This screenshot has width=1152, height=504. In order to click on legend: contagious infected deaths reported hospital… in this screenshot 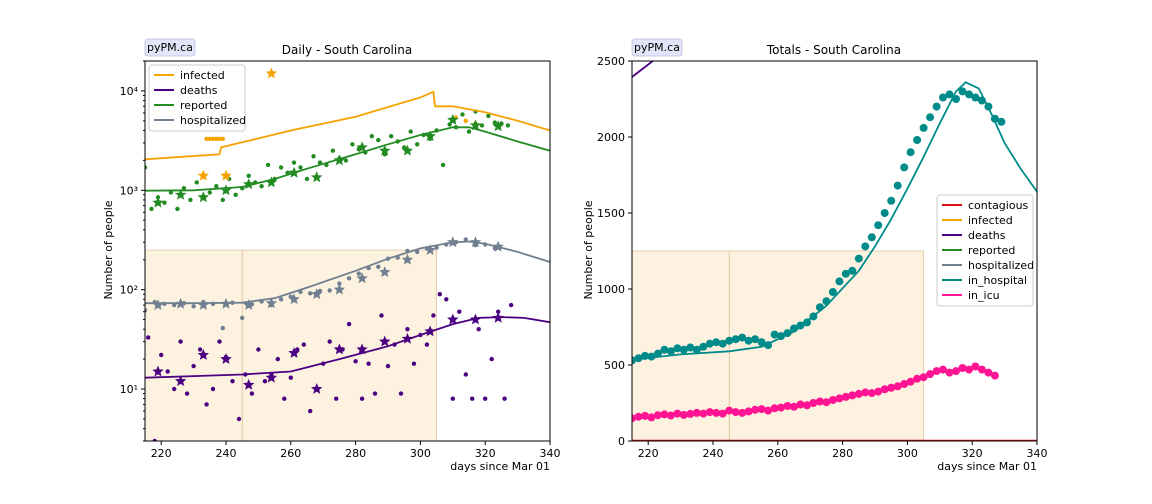, I will do `click(985, 250)`.